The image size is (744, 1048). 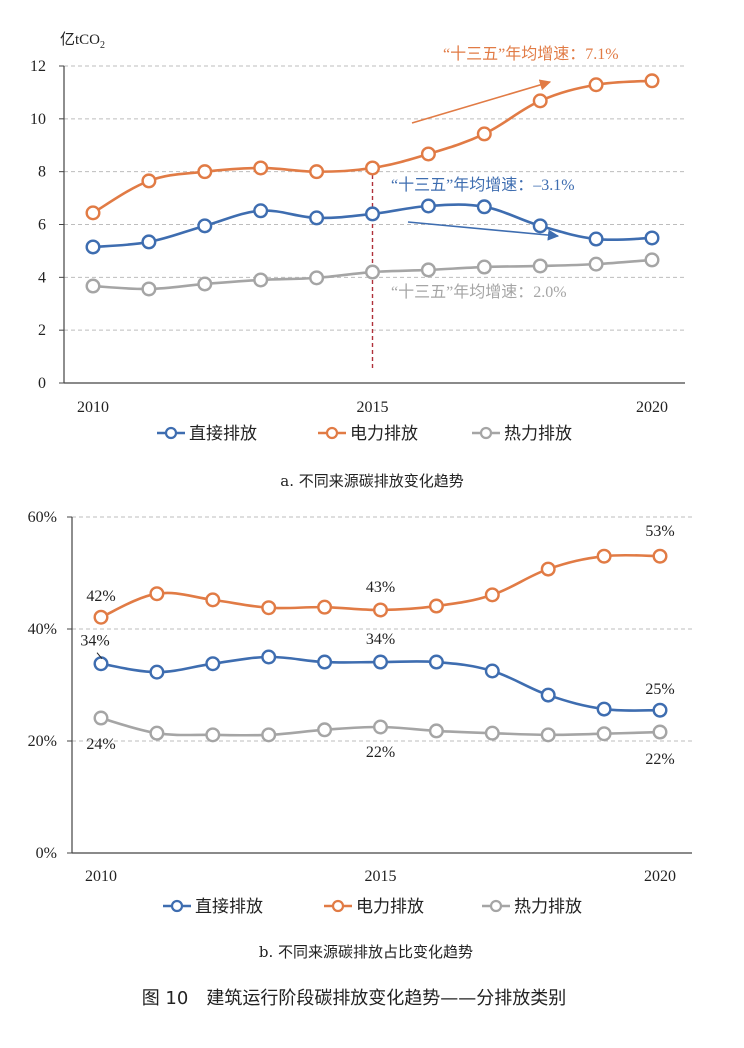 What do you see at coordinates (42, 225) in the screenshot?
I see `y-tick-label: 6` at bounding box center [42, 225].